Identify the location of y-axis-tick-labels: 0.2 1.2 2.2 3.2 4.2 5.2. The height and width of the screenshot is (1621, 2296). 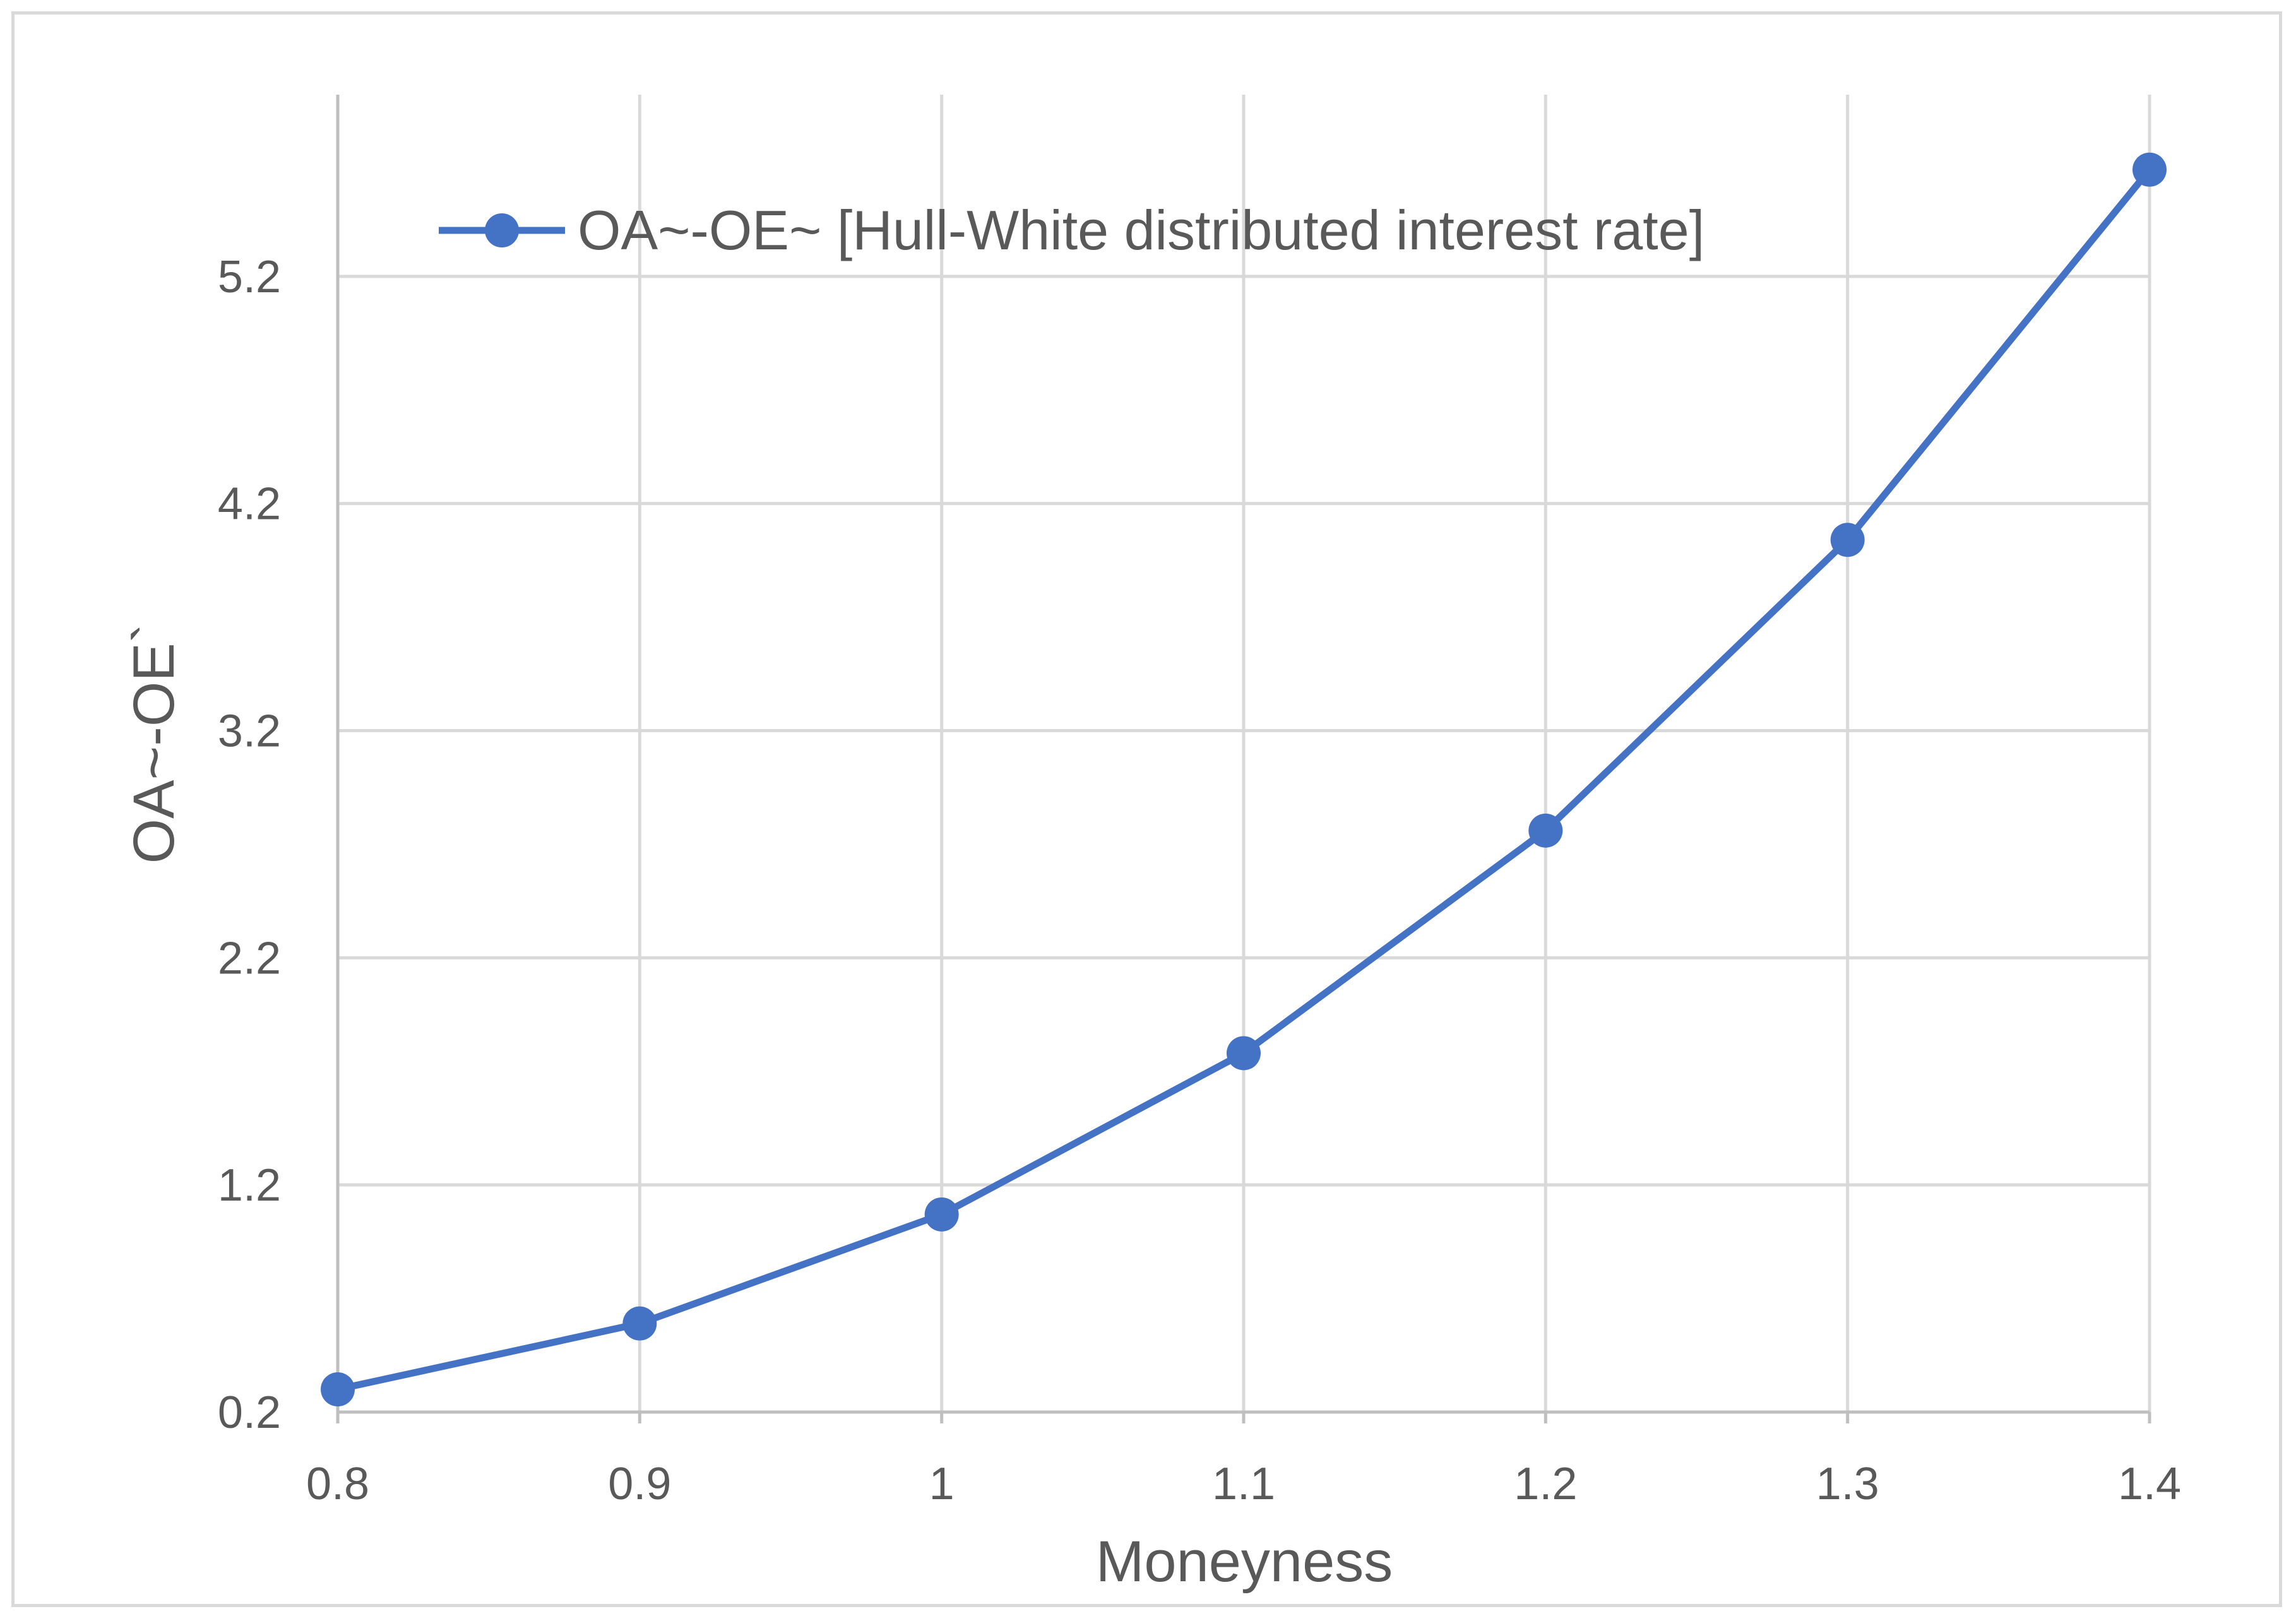
(250, 845).